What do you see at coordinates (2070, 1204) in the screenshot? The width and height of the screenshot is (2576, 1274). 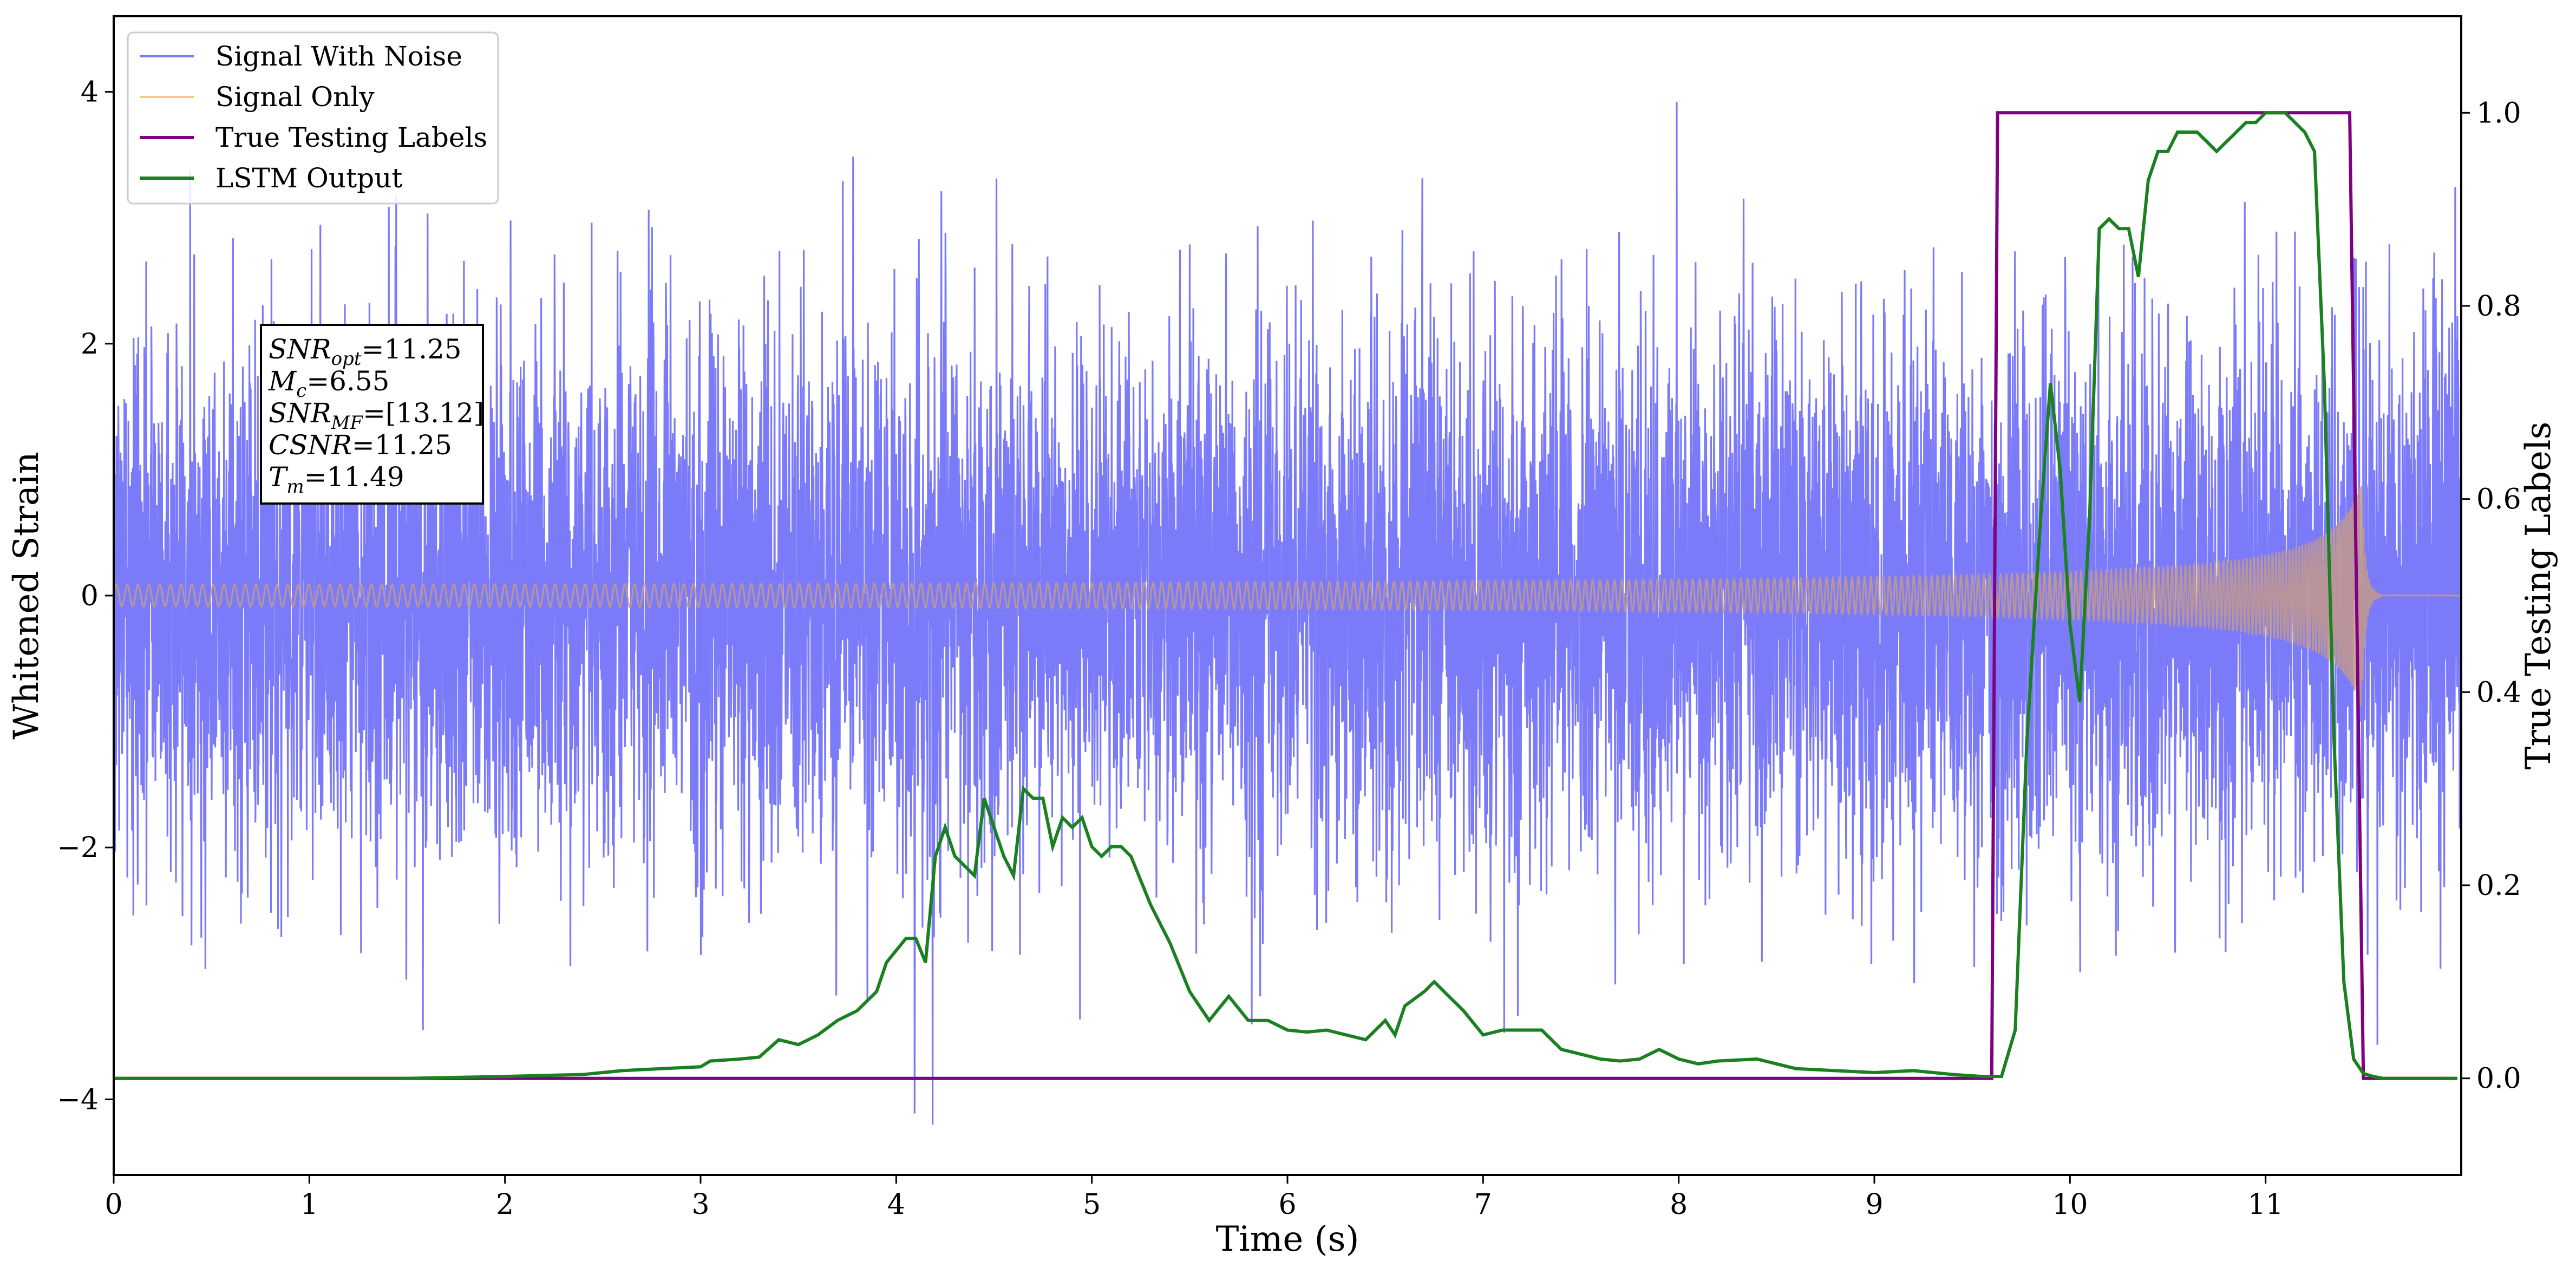 I see `x-tick-label: 10` at bounding box center [2070, 1204].